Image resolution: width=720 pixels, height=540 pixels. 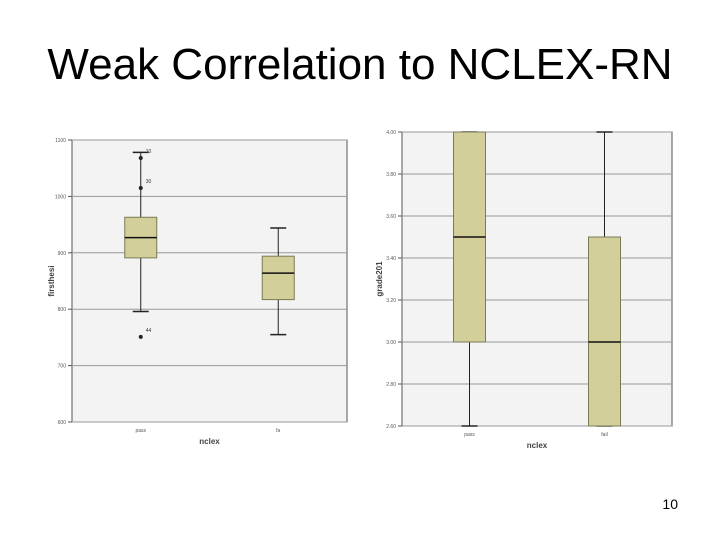 What do you see at coordinates (391, 175) in the screenshot?
I see `y-tick-label: 3.80` at bounding box center [391, 175].